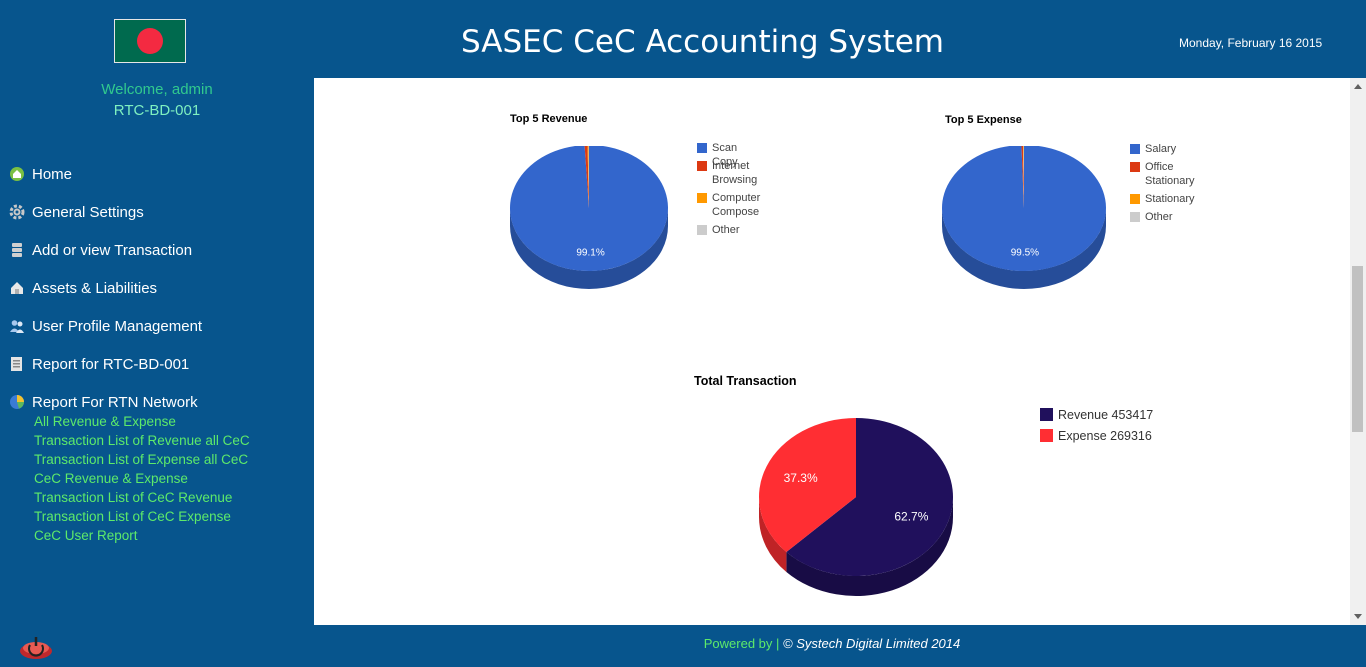 This screenshot has height=667, width=1366. What do you see at coordinates (745, 381) in the screenshot?
I see `chart-title-total: Total Transaction` at bounding box center [745, 381].